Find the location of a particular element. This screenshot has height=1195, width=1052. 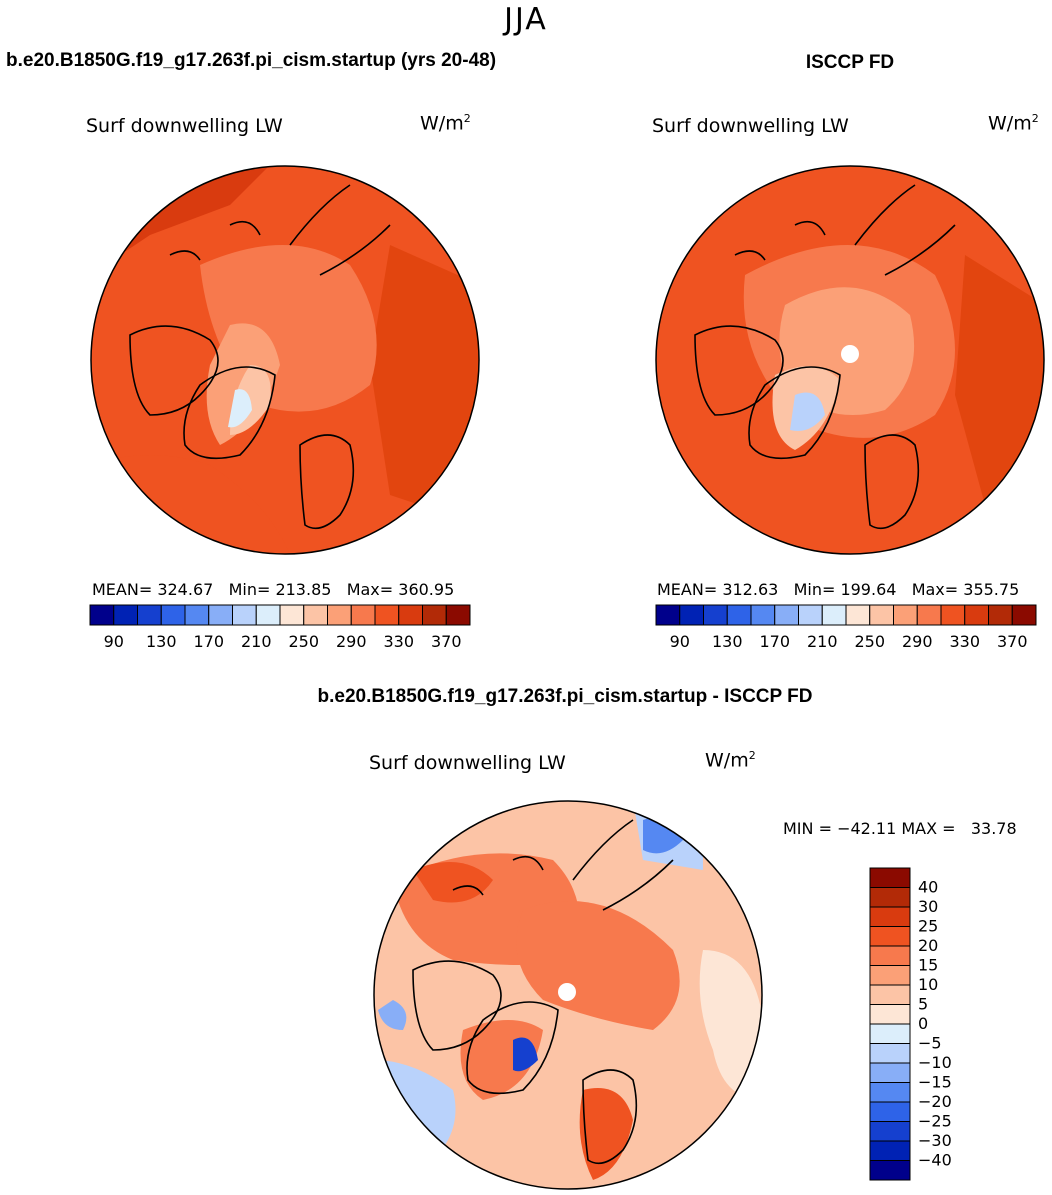

obs-polar-map is located at coordinates (850, 360).